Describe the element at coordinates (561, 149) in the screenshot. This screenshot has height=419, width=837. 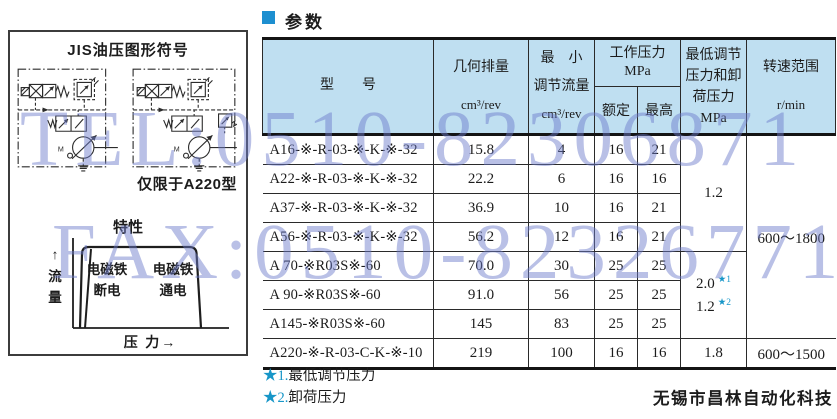
I see `min-flow-cell: 4` at that location.